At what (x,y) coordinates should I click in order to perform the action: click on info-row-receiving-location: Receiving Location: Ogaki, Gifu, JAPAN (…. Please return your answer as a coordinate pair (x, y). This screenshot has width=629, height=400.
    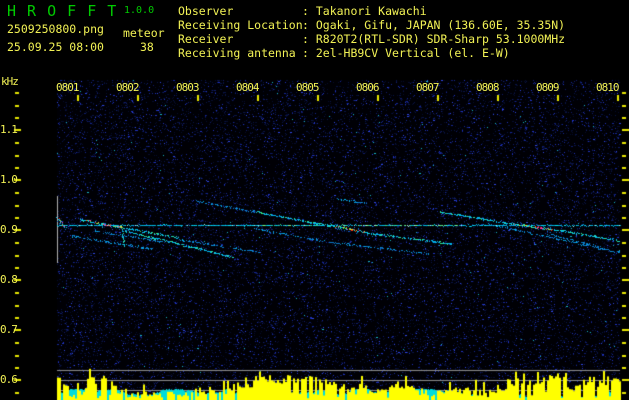
    Looking at the image, I should click on (371, 25).